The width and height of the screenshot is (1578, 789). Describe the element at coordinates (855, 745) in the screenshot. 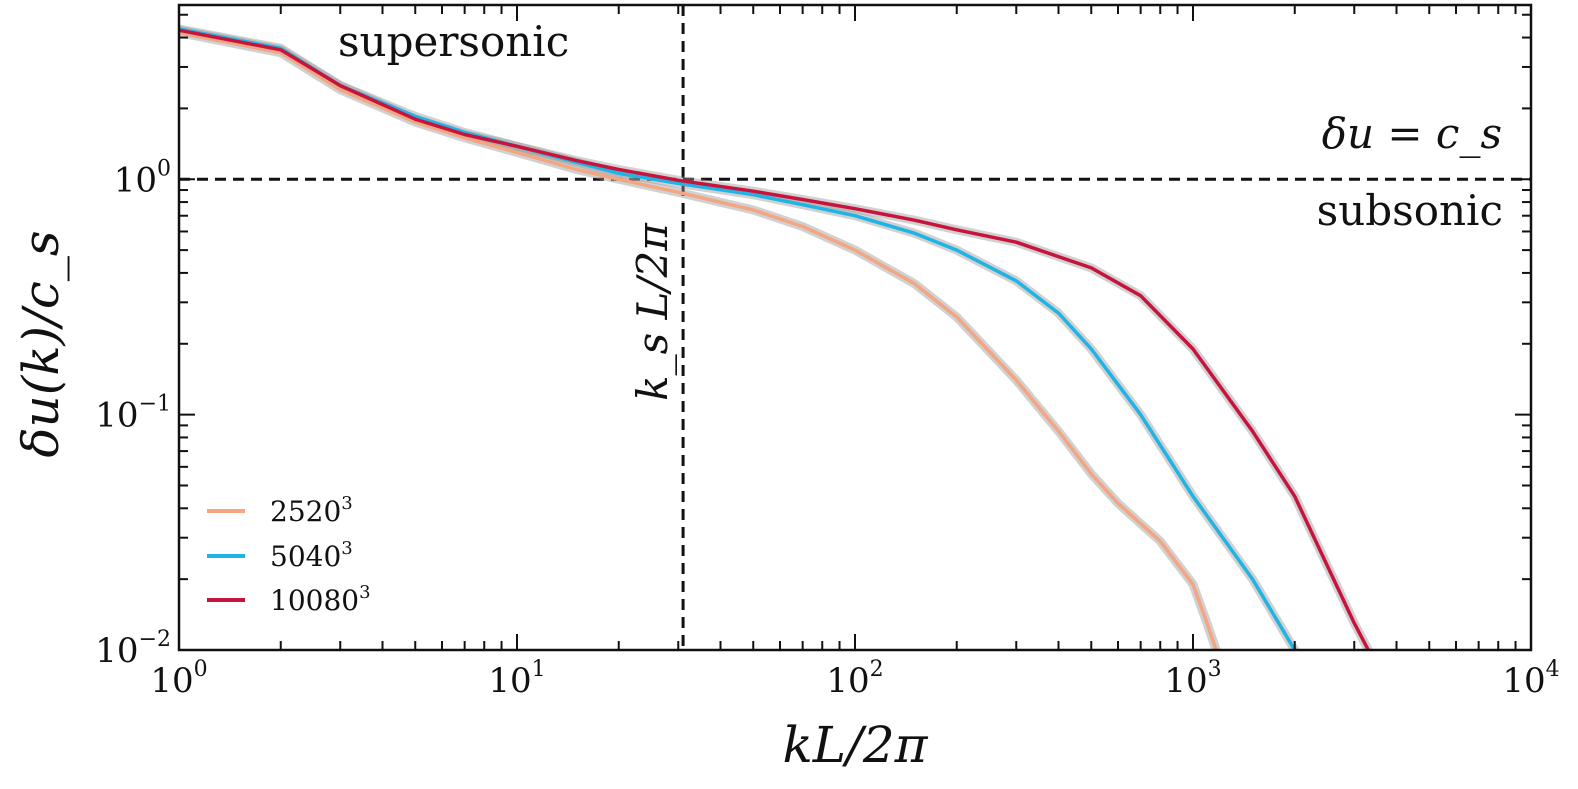

I see `x-axis-title: kL/2π` at that location.